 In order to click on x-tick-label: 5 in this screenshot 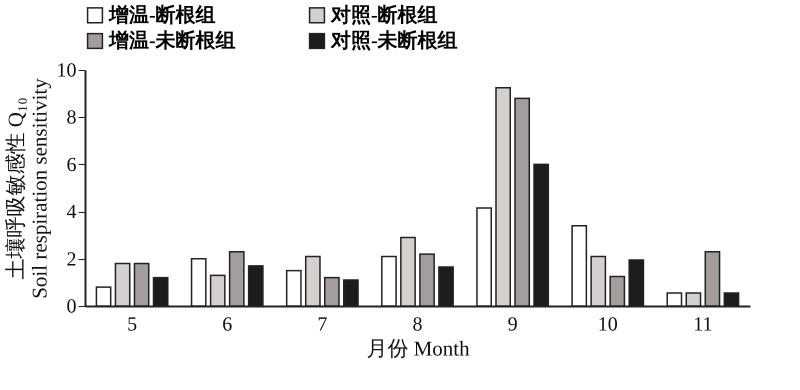, I will do `click(132, 325)`.